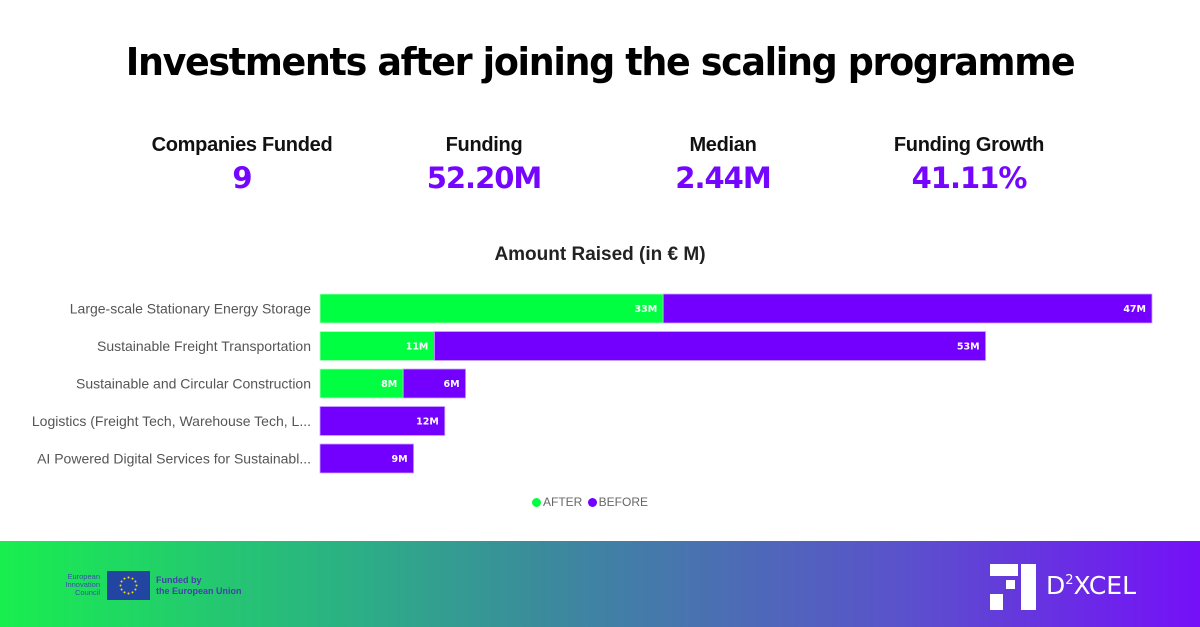 This screenshot has width=1200, height=627. What do you see at coordinates (82, 584) in the screenshot?
I see `eic-line: Innovation` at bounding box center [82, 584].